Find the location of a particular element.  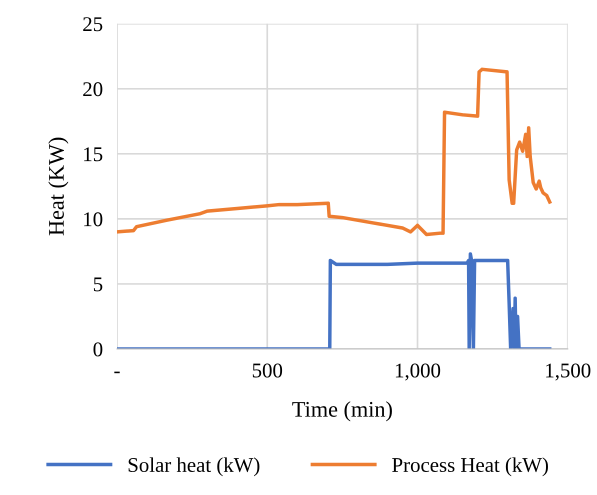

line-series is located at coordinates (334, 300).